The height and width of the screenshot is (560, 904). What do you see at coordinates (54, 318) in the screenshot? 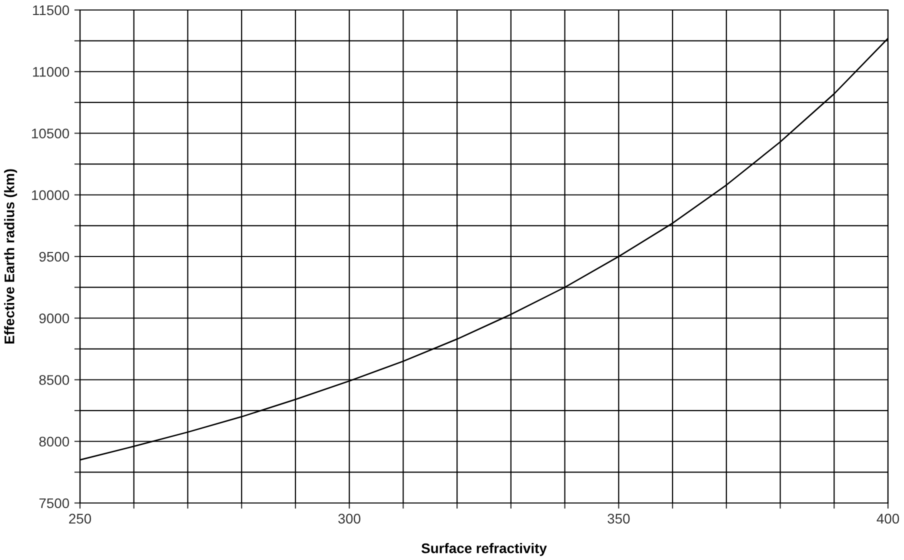
I see `y-tick-label: 9000` at bounding box center [54, 318].